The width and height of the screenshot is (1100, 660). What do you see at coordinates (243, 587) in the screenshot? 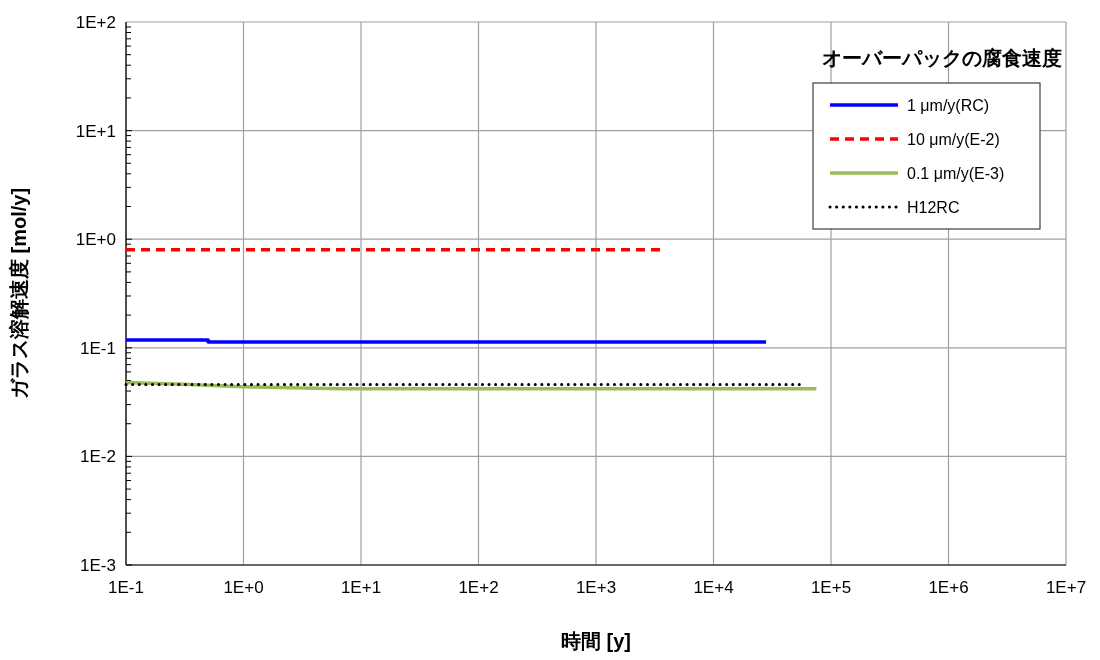
I see `x-tick-label: 1E+0` at bounding box center [243, 587].